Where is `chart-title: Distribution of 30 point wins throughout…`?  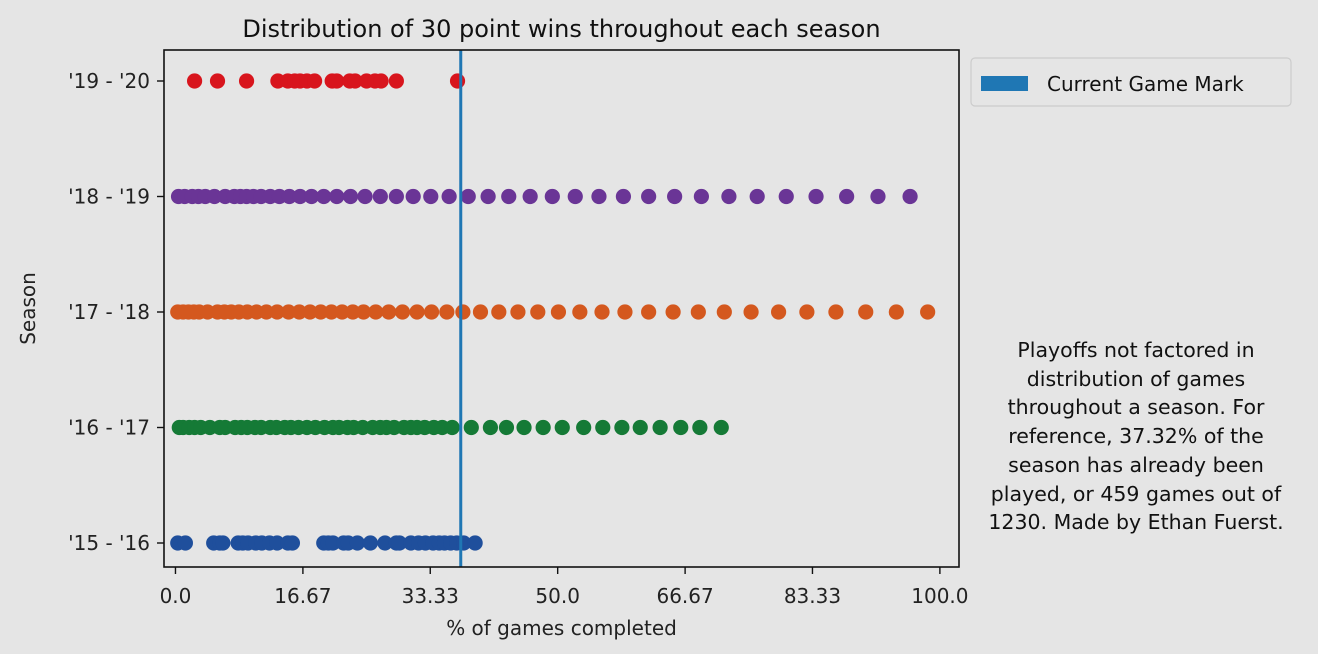 chart-title: Distribution of 30 point wins throughout… is located at coordinates (561, 29).